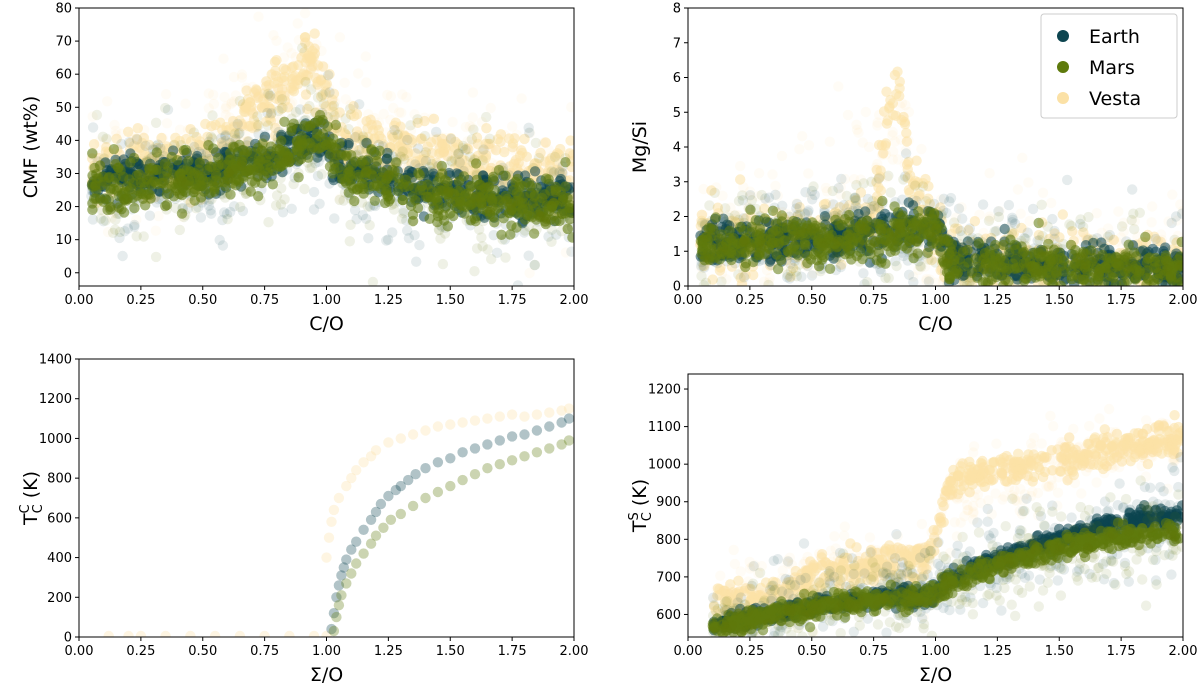 Image resolution: width=1200 pixels, height=686 pixels. I want to click on x-tick-label: 0.00, so click(79, 300).